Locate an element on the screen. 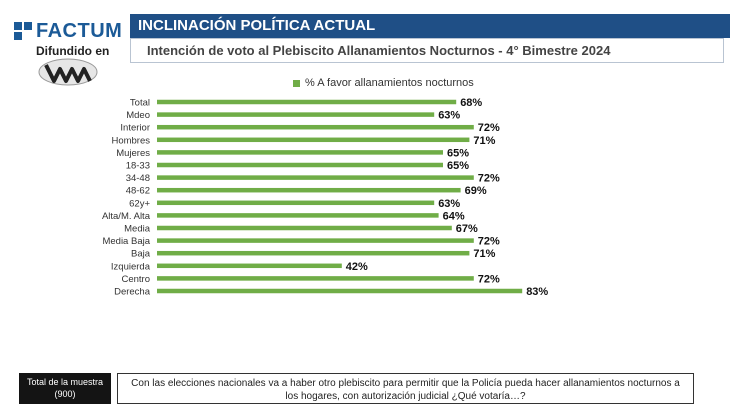  category-label: Media is located at coordinates (137, 229).